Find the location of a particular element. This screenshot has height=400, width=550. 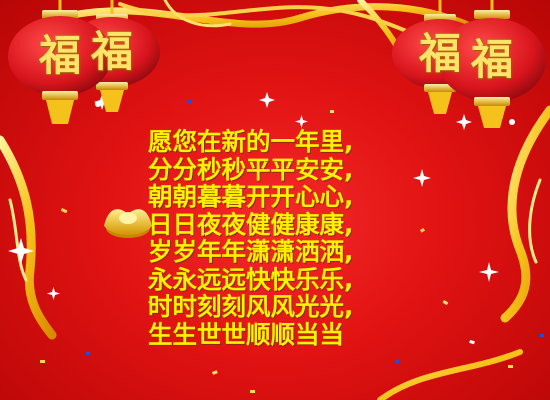

blessing-line: 永永远远快快乐乐, is located at coordinates (251, 279).